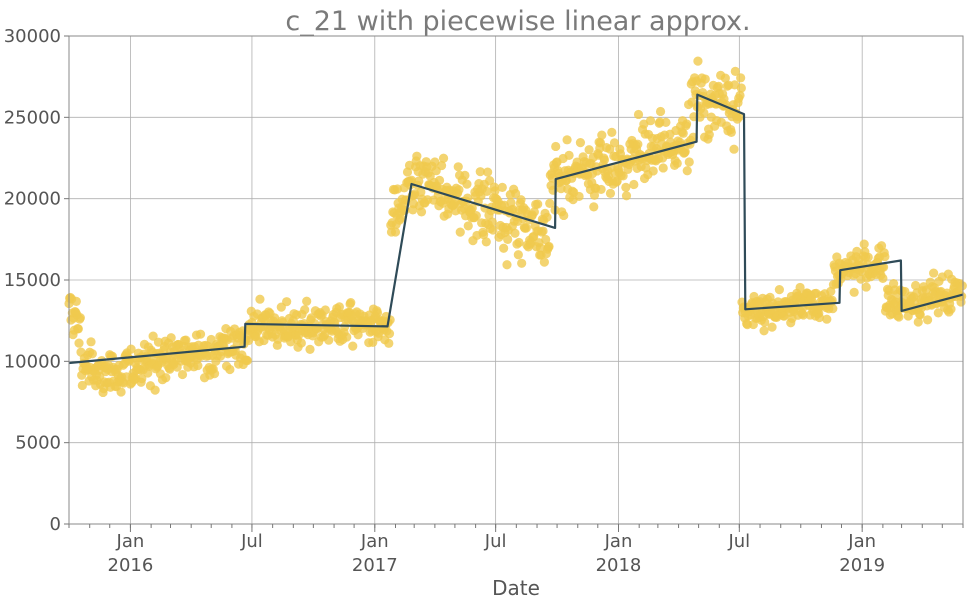 The height and width of the screenshot is (608, 970). What do you see at coordinates (32, 361) in the screenshot?
I see `y-tick-label: 10000` at bounding box center [32, 361].